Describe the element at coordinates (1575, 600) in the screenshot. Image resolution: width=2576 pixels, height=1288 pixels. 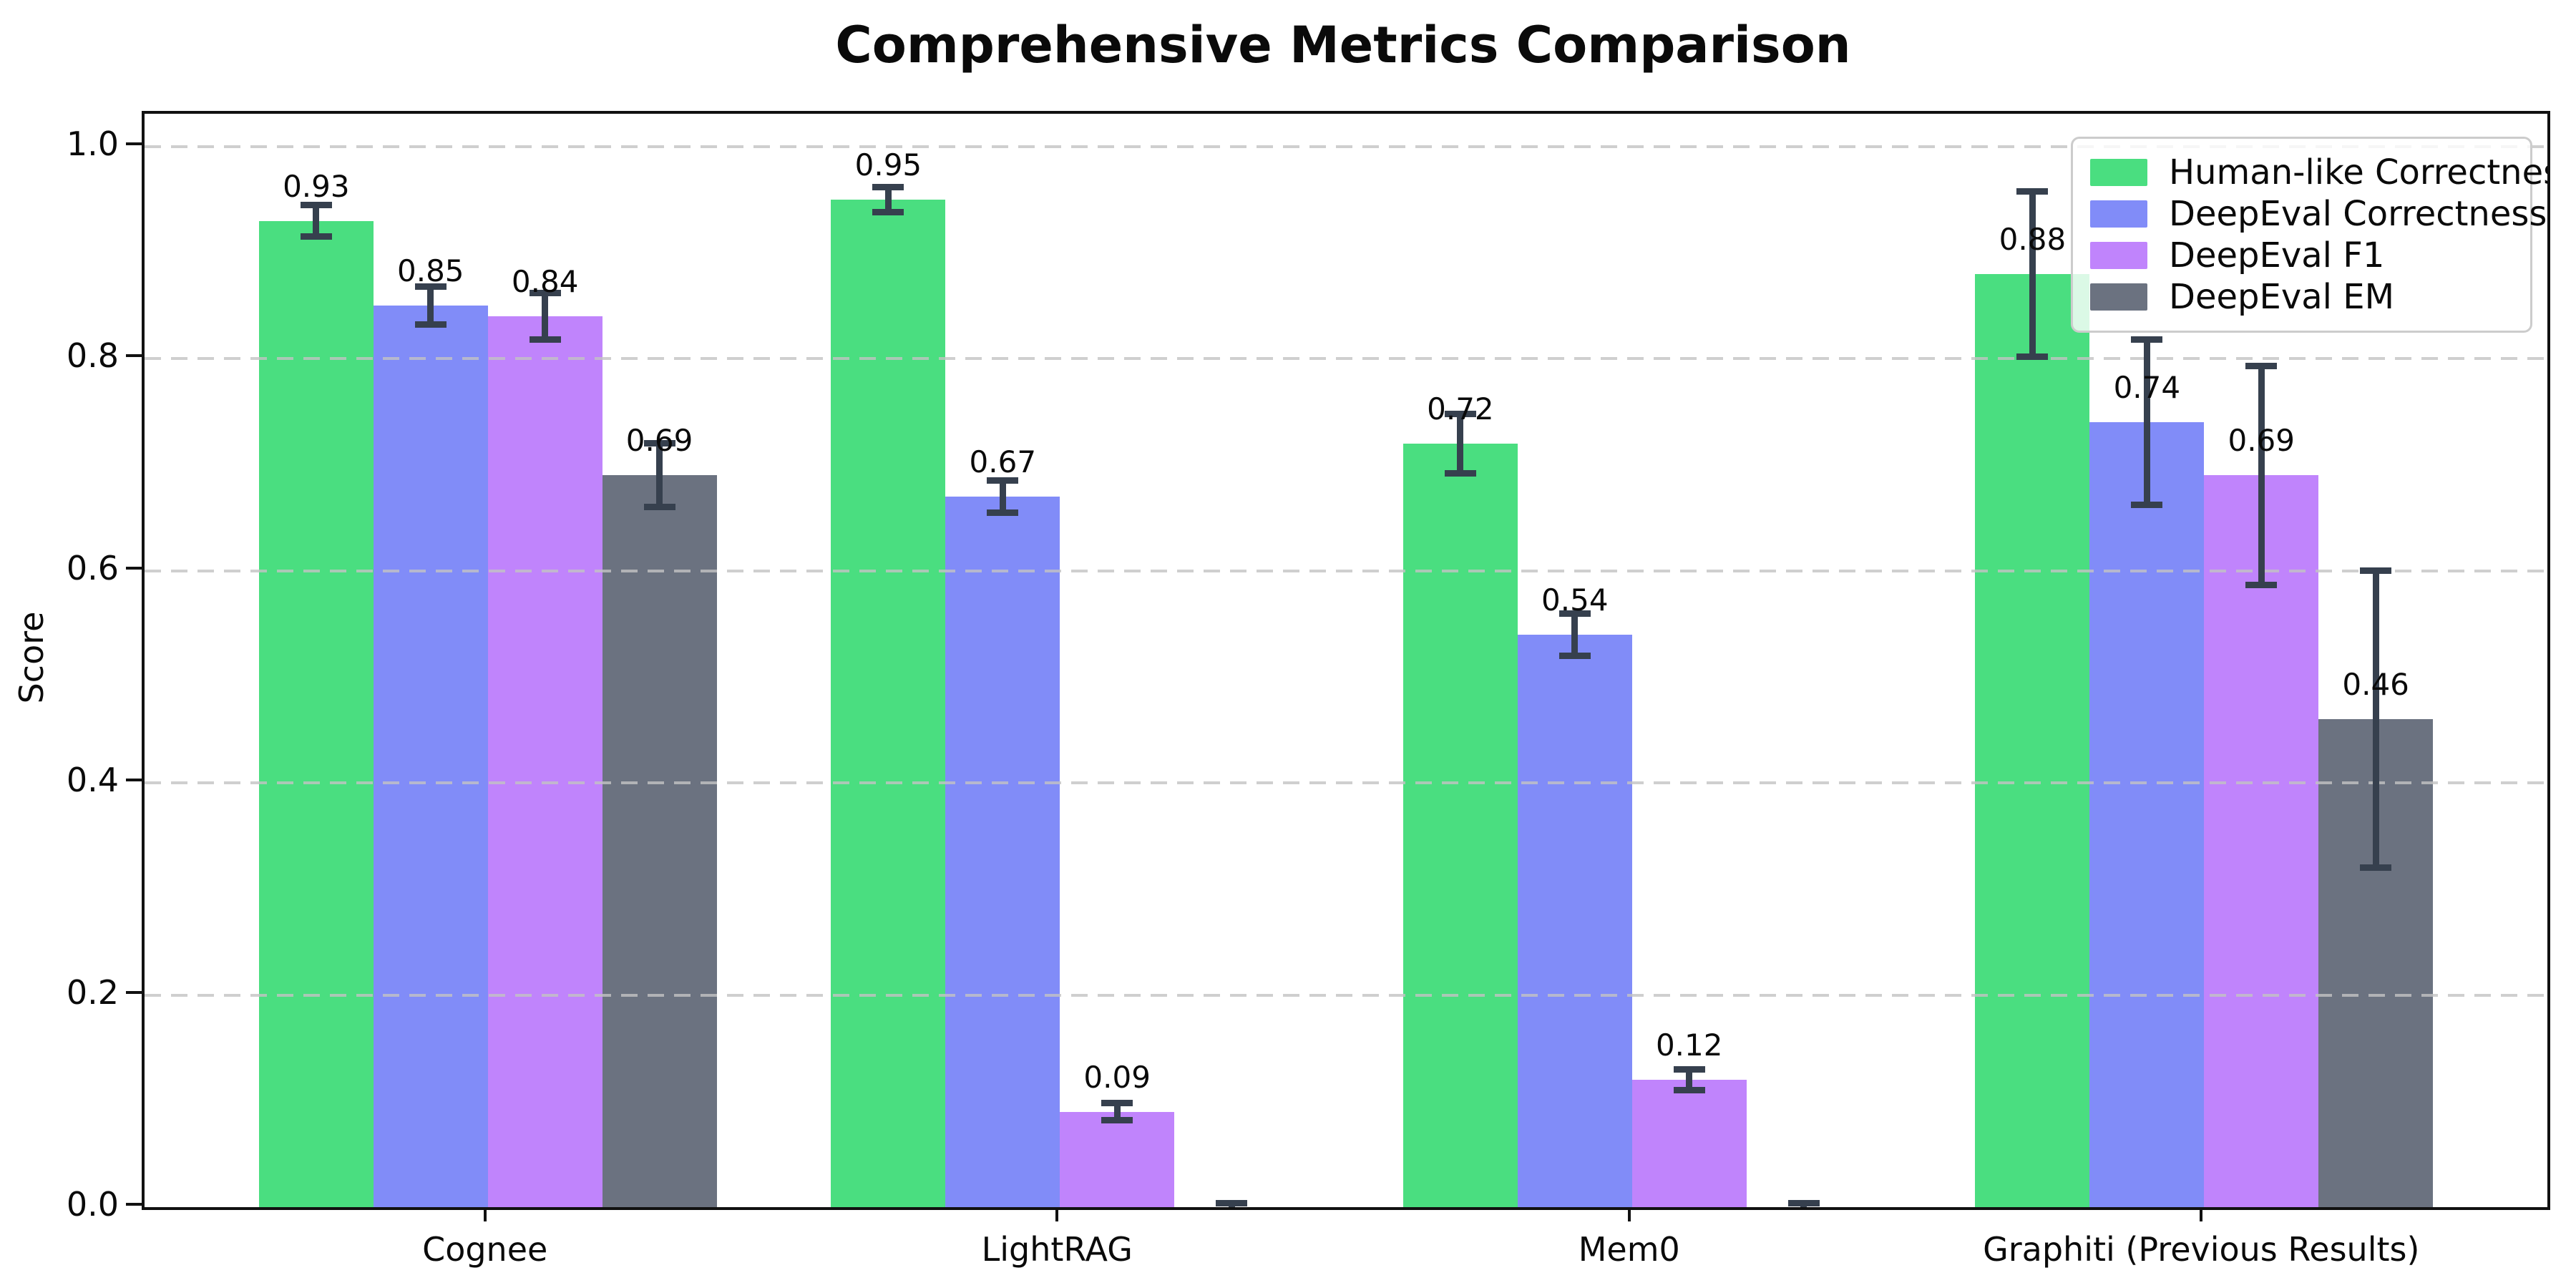
I see `value-label: 0.54` at that location.